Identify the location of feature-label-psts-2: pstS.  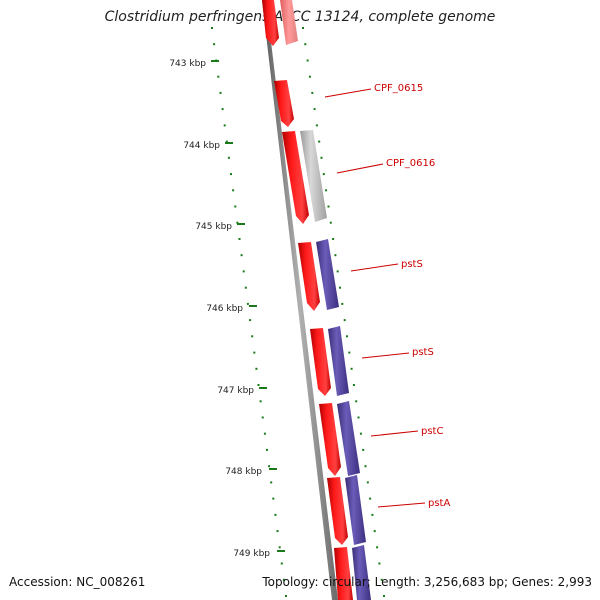
(423, 352).